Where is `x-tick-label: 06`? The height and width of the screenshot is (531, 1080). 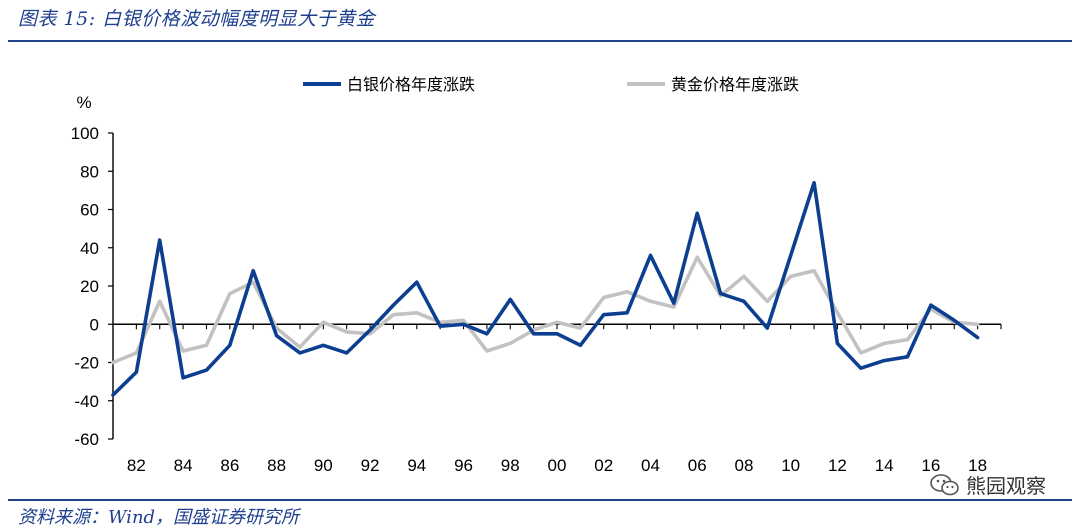
x-tick-label: 06 is located at coordinates (697, 465).